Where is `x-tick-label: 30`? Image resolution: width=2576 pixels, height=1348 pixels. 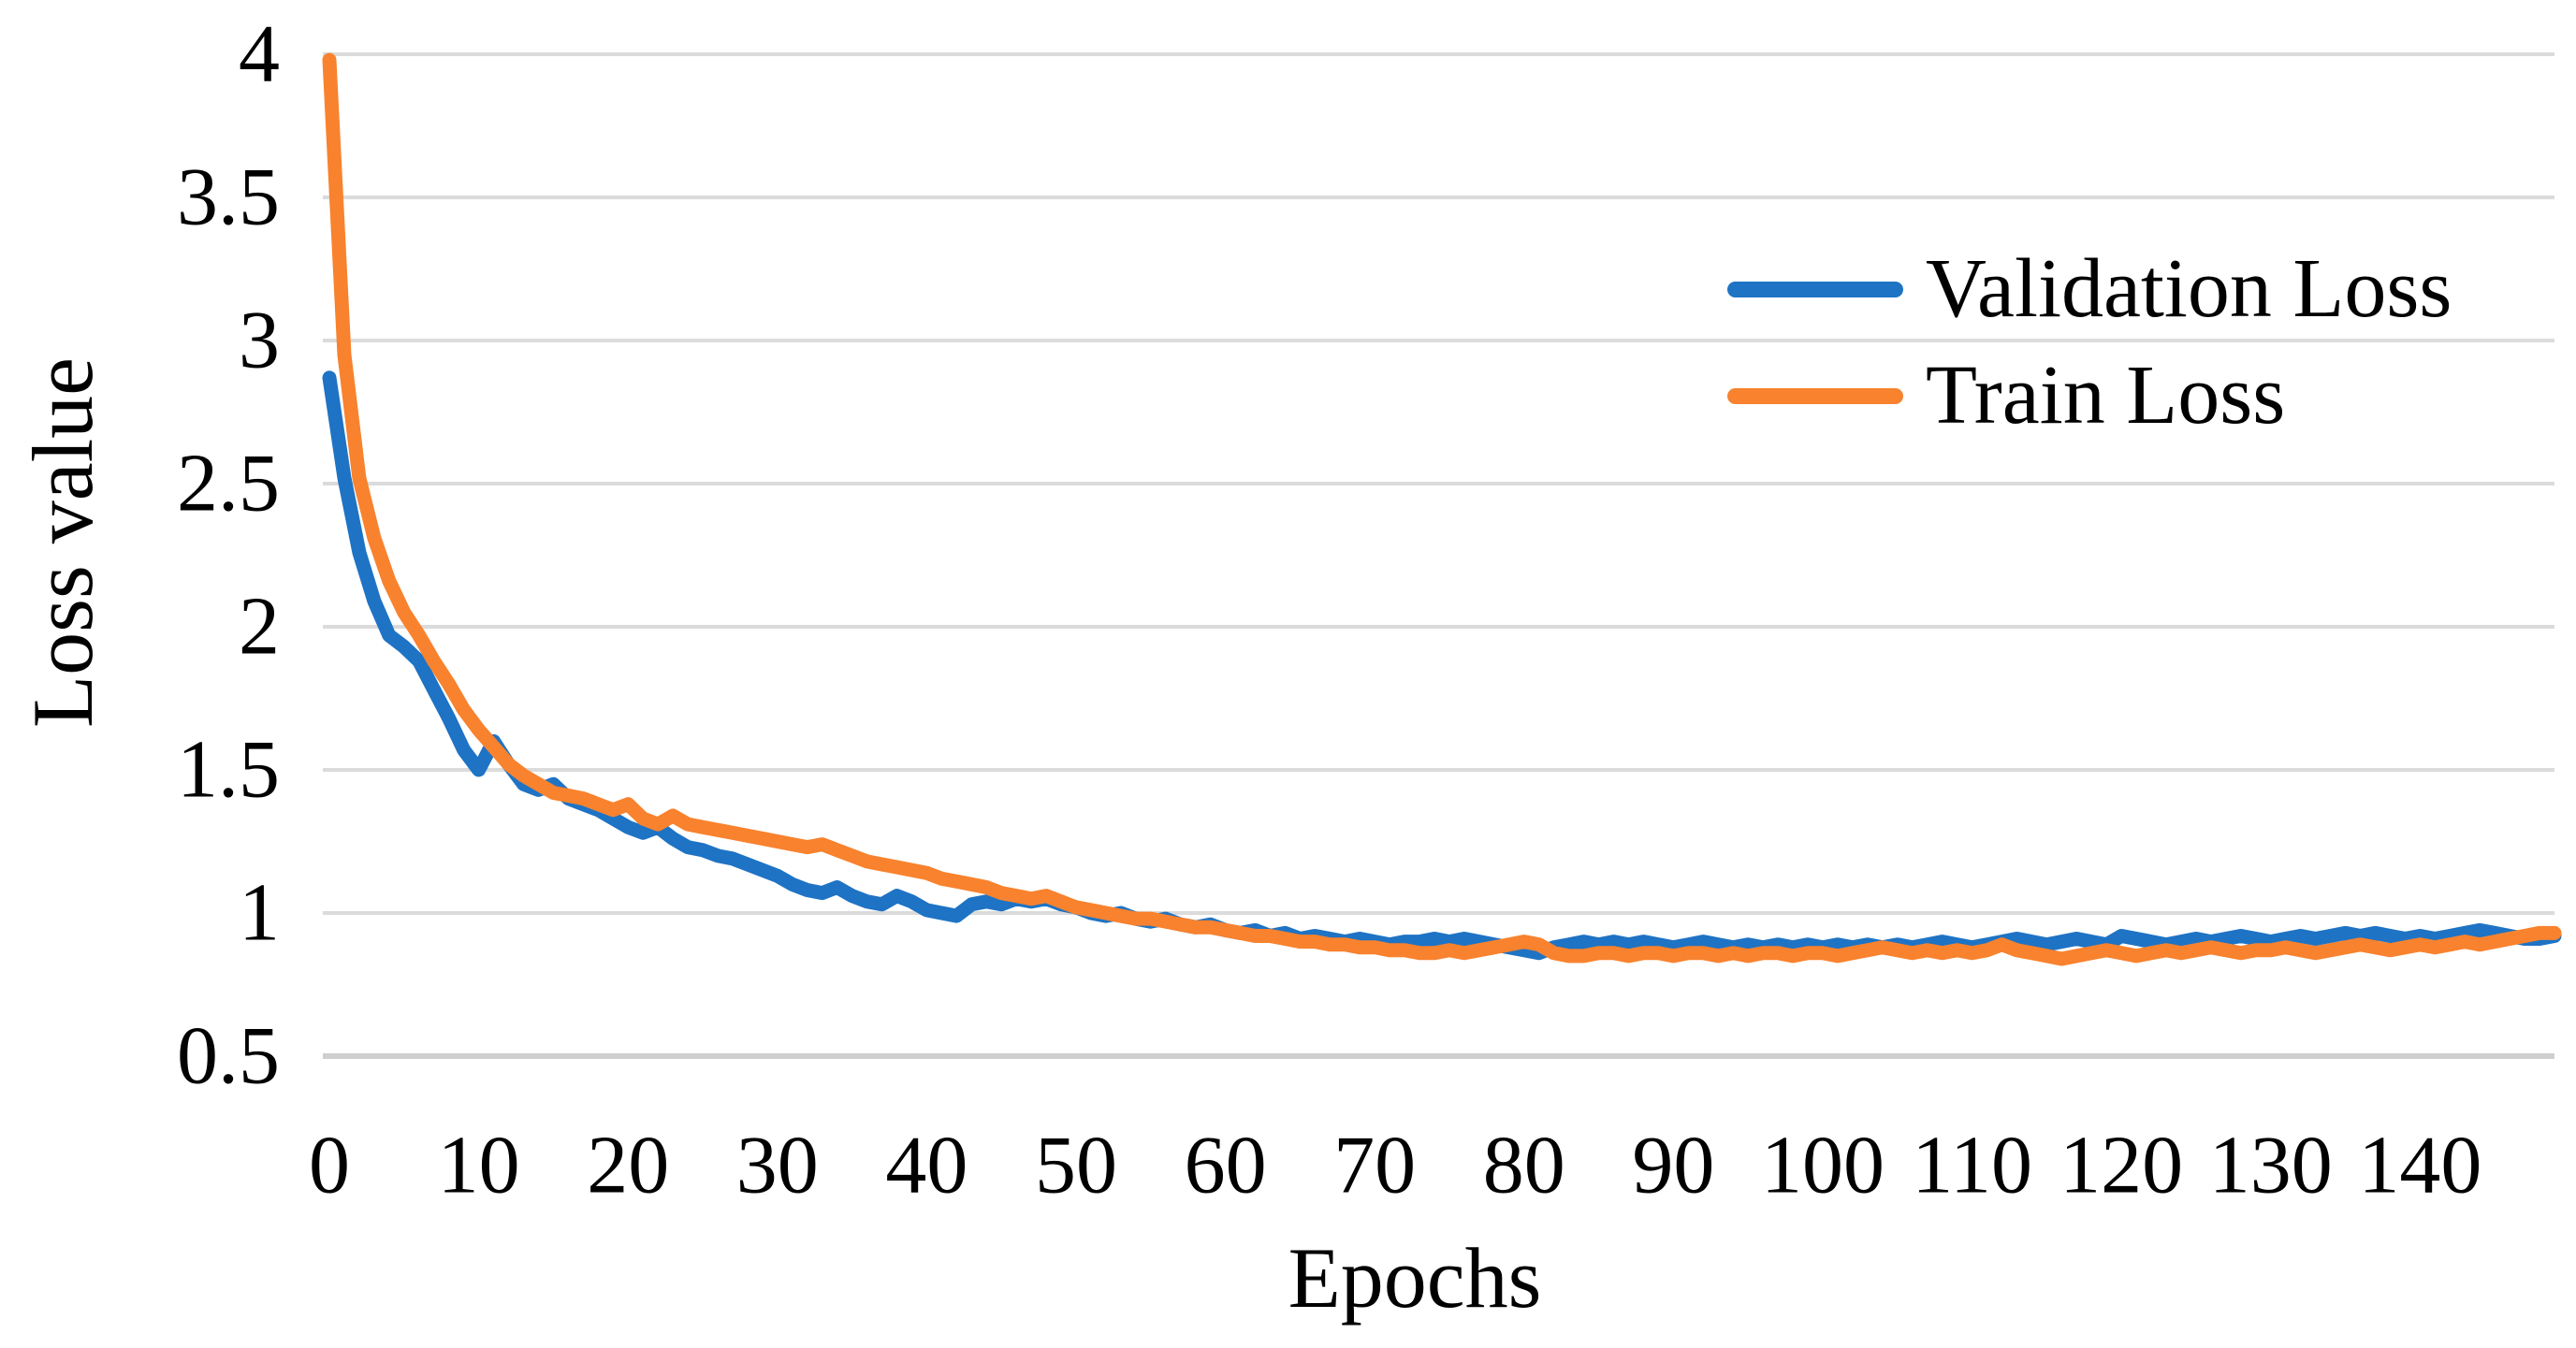 x-tick-label: 30 is located at coordinates (777, 1166).